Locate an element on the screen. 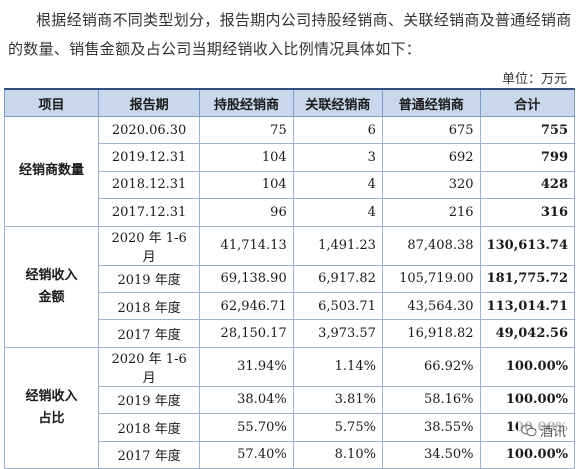  holding-cell: 28,150.17 is located at coordinates (246, 333).